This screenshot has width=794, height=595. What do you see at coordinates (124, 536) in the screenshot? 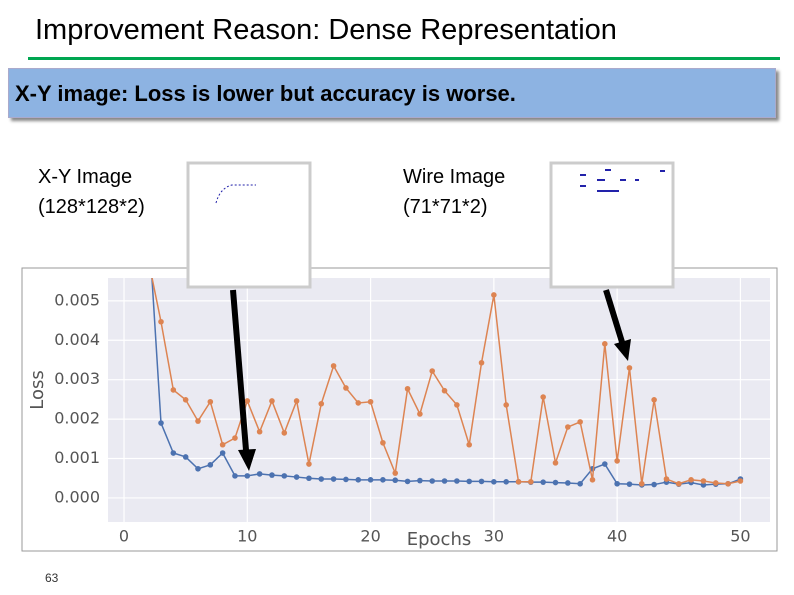
I see `x-tick-label: 0` at bounding box center [124, 536].